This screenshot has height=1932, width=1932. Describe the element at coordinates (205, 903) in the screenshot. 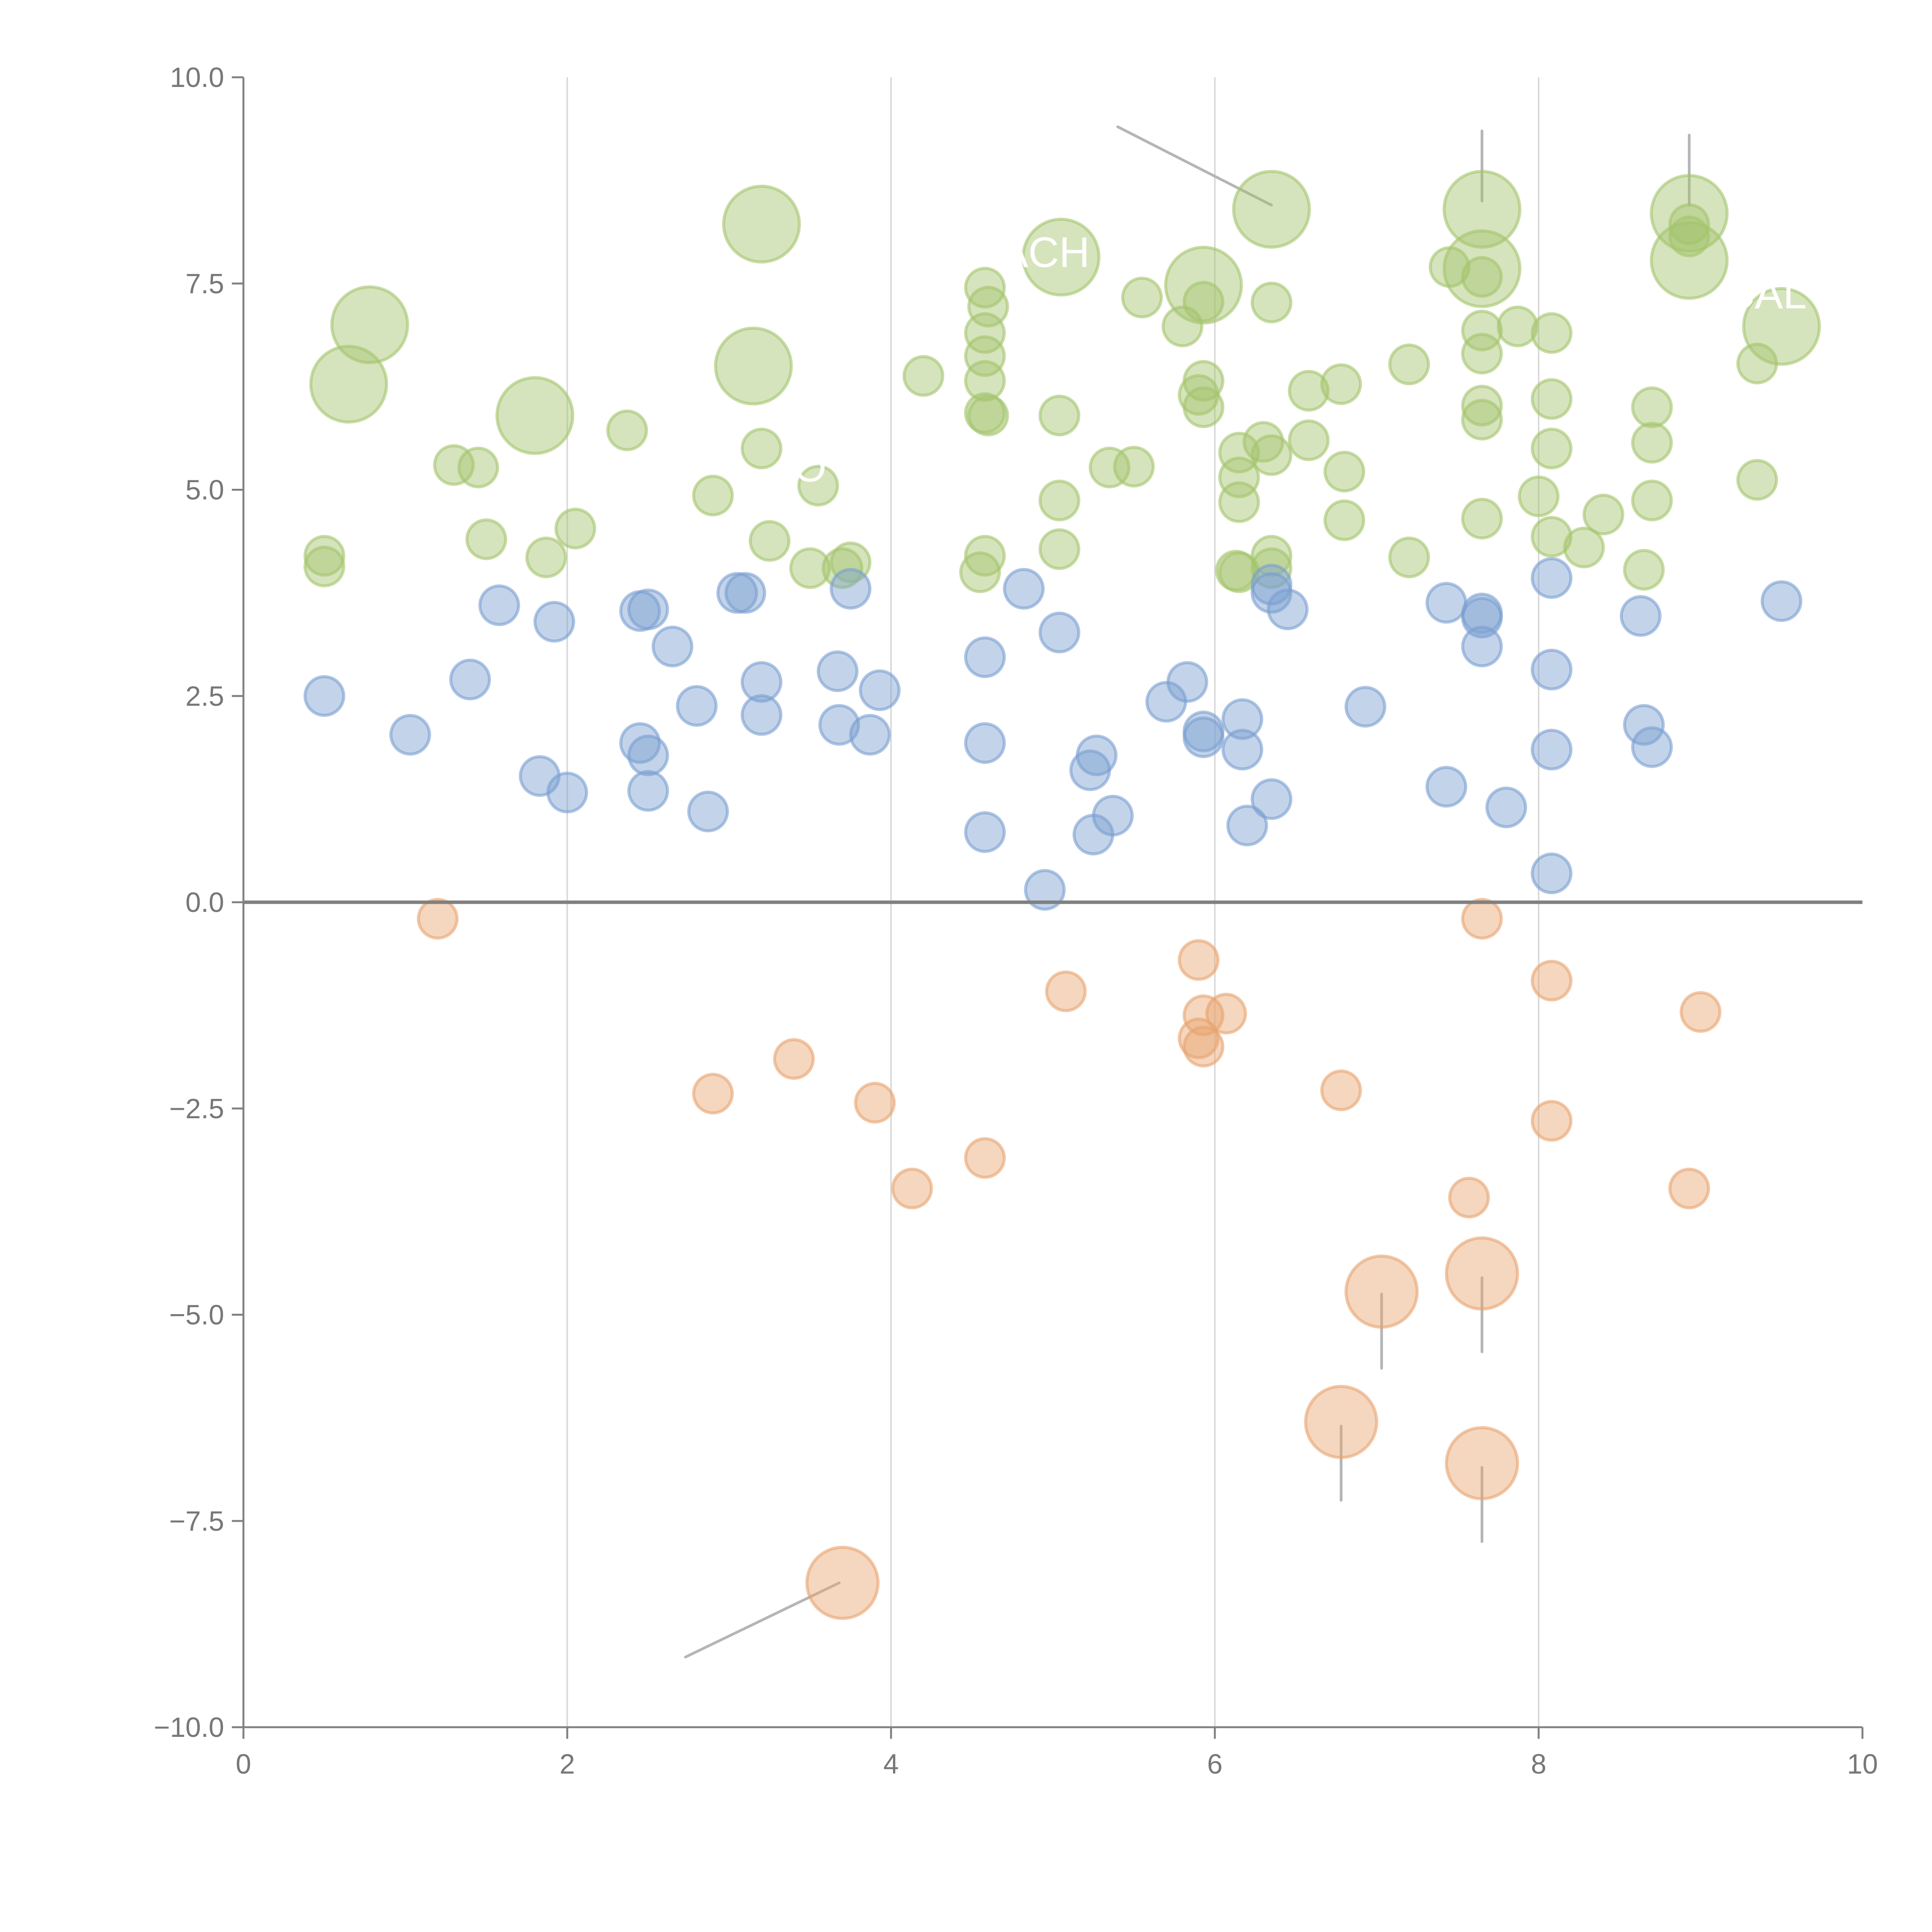

I see `y-tick-label: 0.0` at that location.